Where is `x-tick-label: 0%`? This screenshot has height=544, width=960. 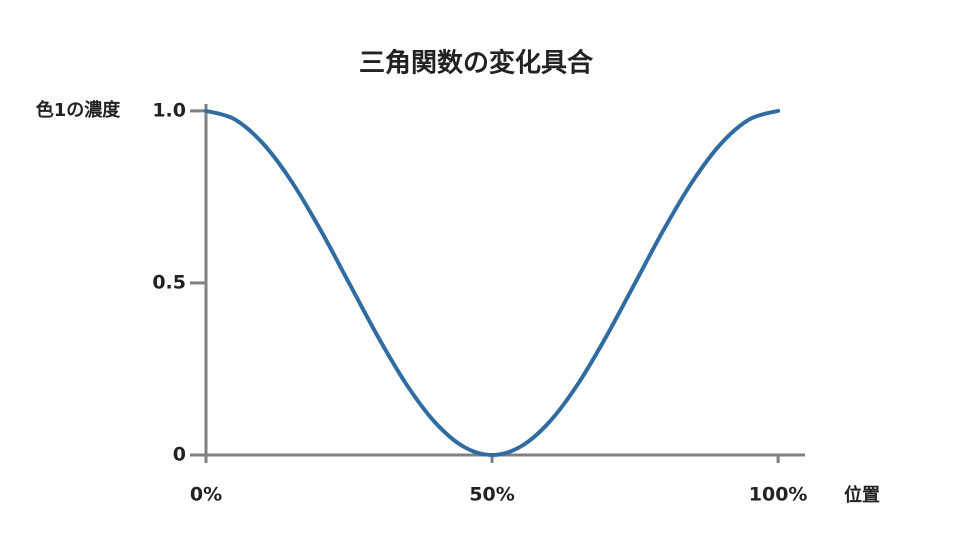
x-tick-label: 0% is located at coordinates (206, 495).